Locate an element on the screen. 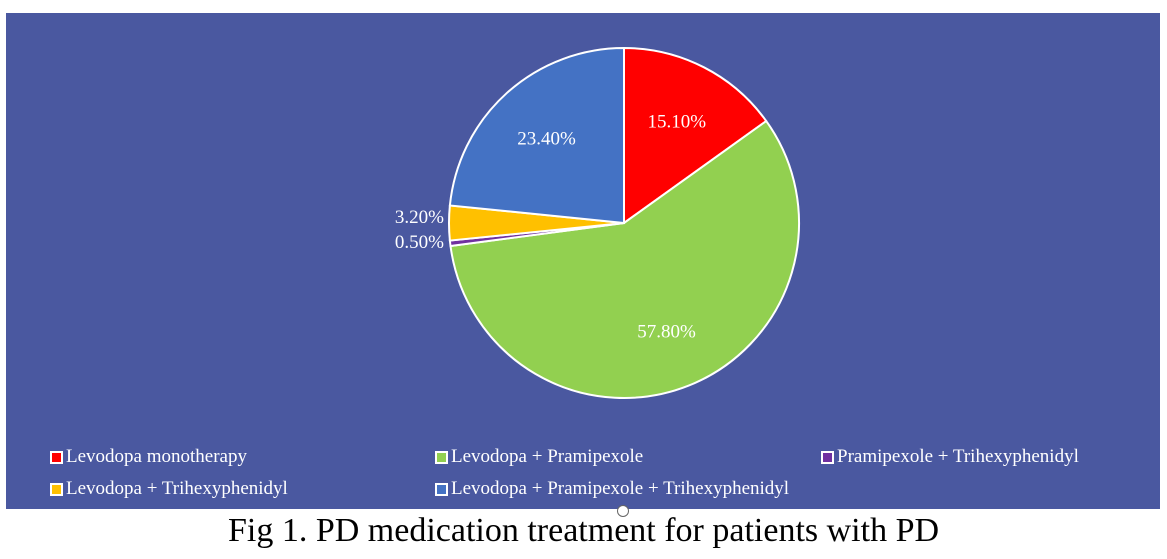 This screenshot has width=1167, height=559. legend-label: Levodopa + Pramipexole is located at coordinates (547, 456).